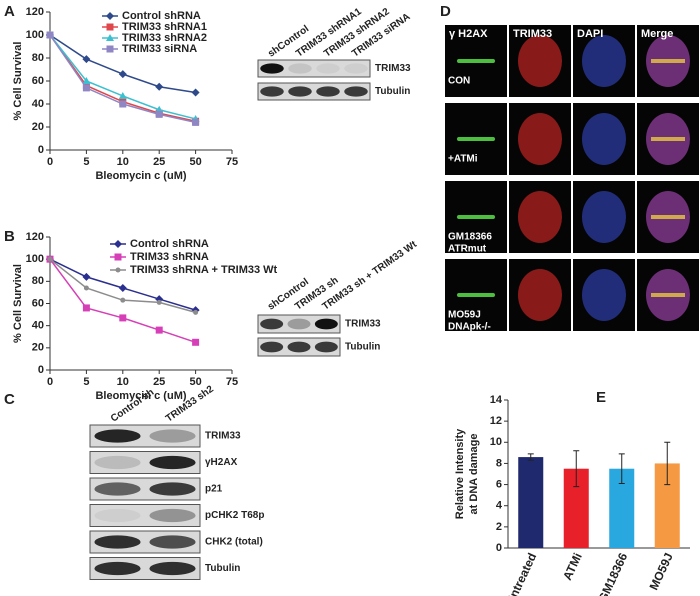 Image resolution: width=700 pixels, height=596 pixels. Describe the element at coordinates (234, 542) in the screenshot. I see `band-label: CHK2 (total)` at that location.